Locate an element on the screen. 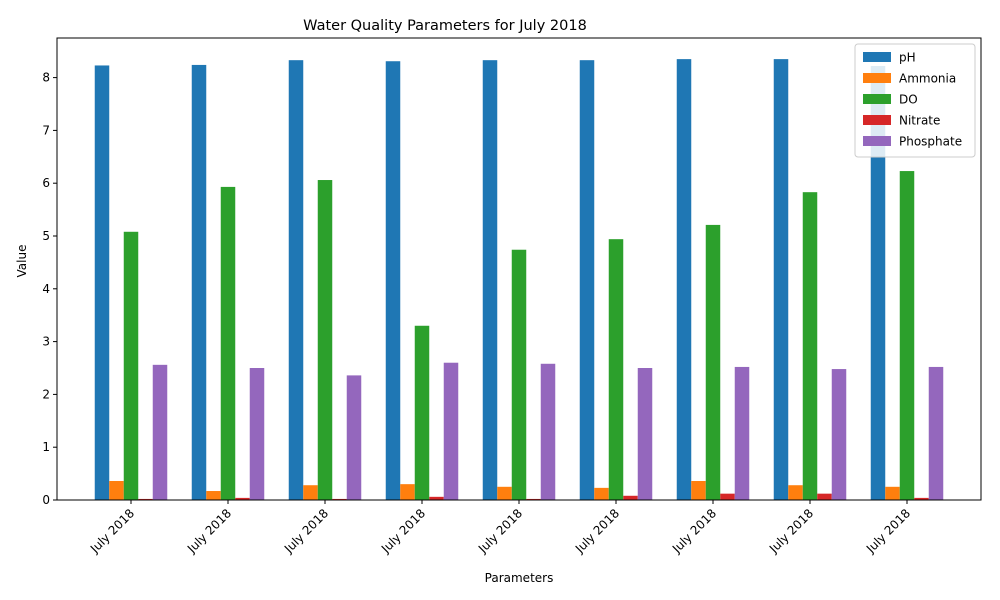 This screenshot has height=600, width=1000. y-tick-label: 0 is located at coordinates (46, 500).